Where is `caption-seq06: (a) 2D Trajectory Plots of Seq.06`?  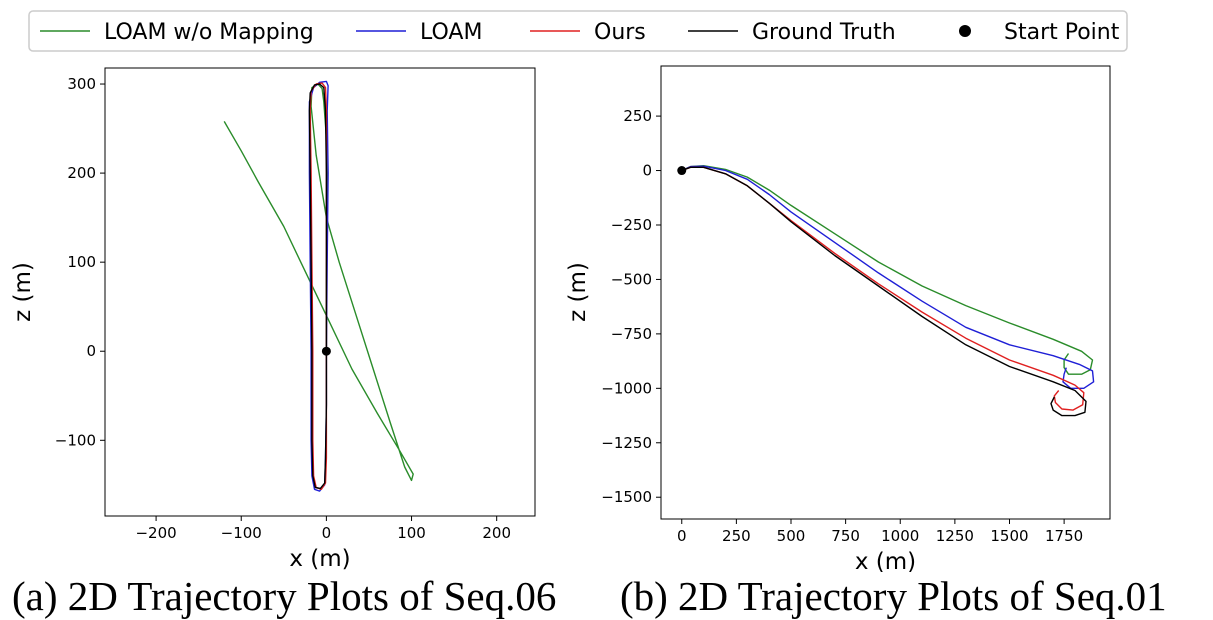
caption-seq06: (a) 2D Trajectory Plots of Seq.06 is located at coordinates (284, 596).